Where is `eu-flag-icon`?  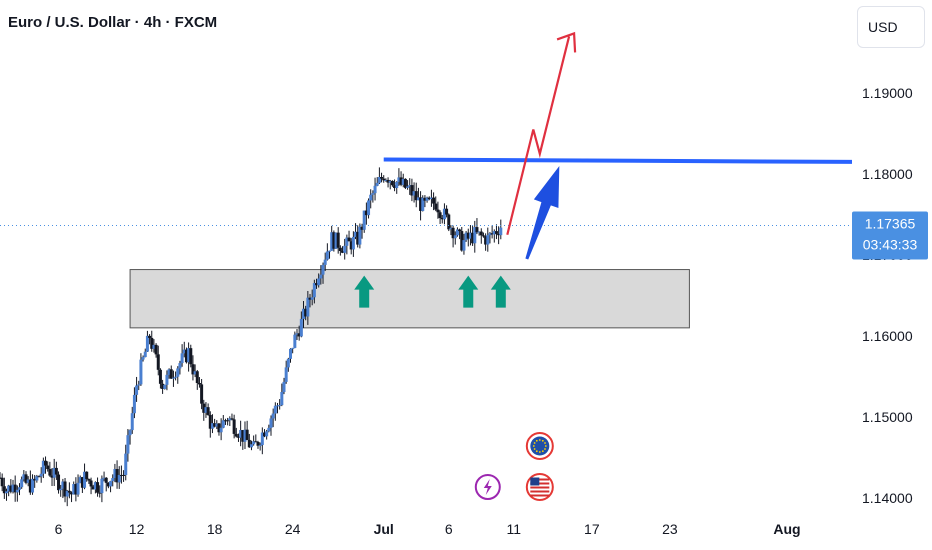
eu-flag-icon is located at coordinates (539, 446).